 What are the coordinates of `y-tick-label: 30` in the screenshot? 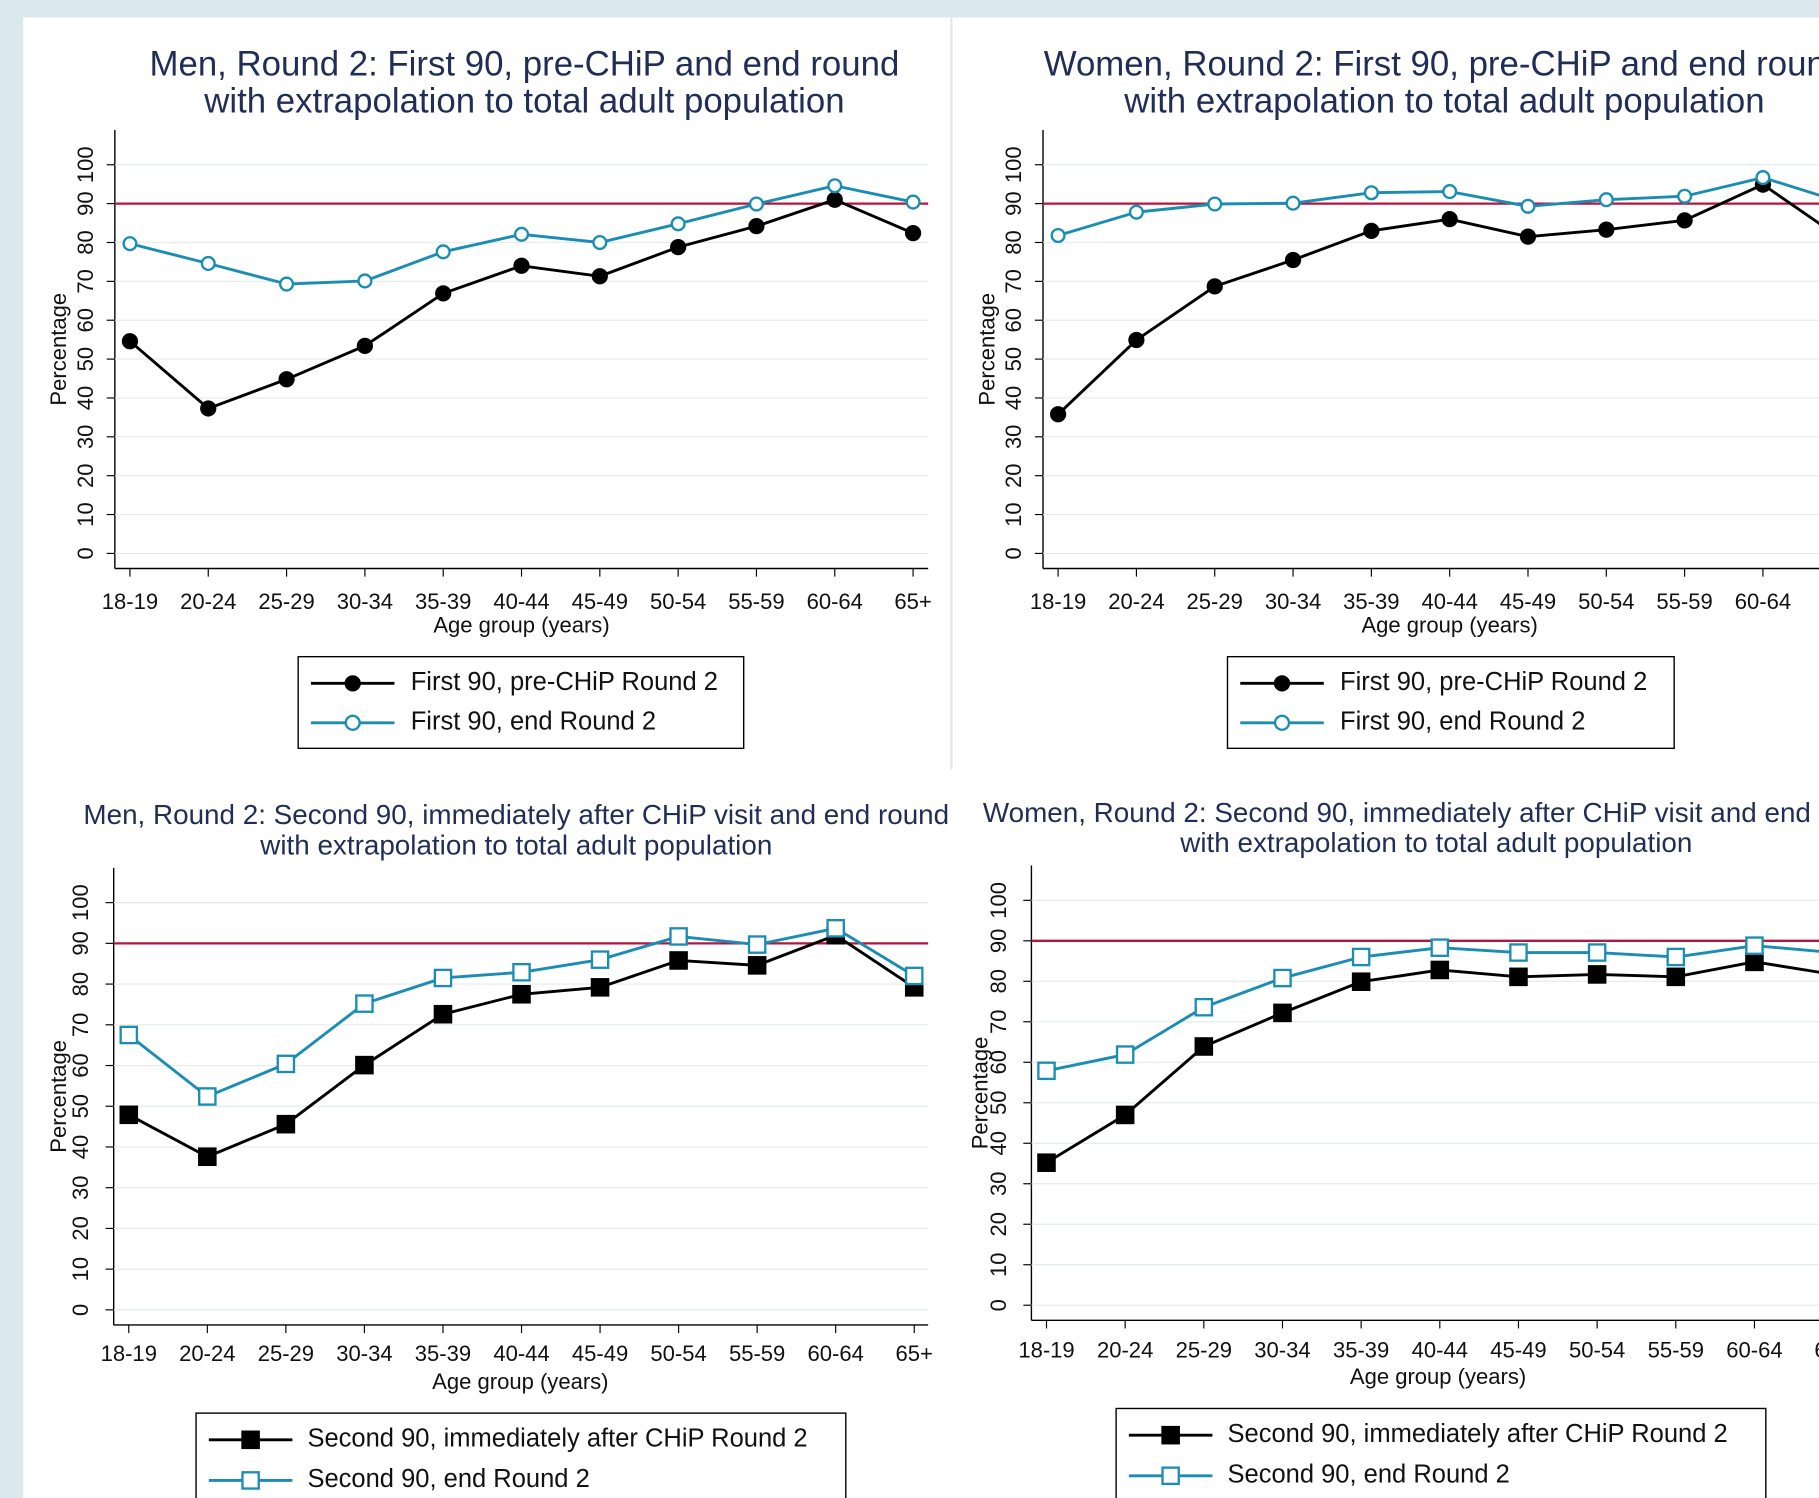 It's located at (998, 1183).